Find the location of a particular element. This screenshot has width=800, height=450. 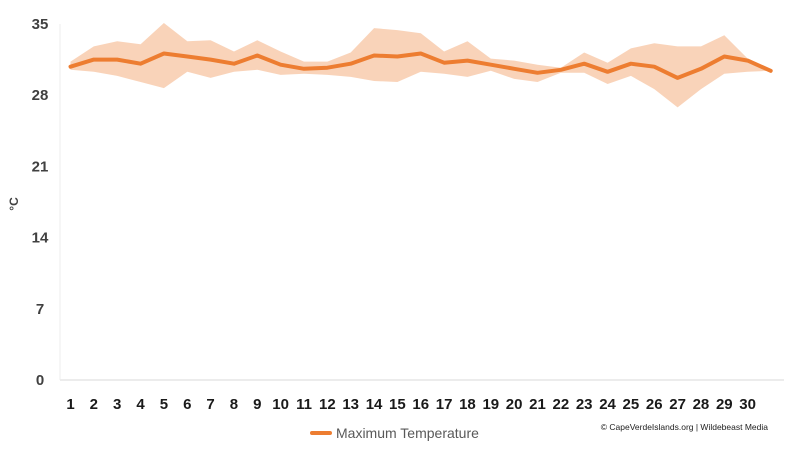

y-tick-label: 35 is located at coordinates (40, 24).